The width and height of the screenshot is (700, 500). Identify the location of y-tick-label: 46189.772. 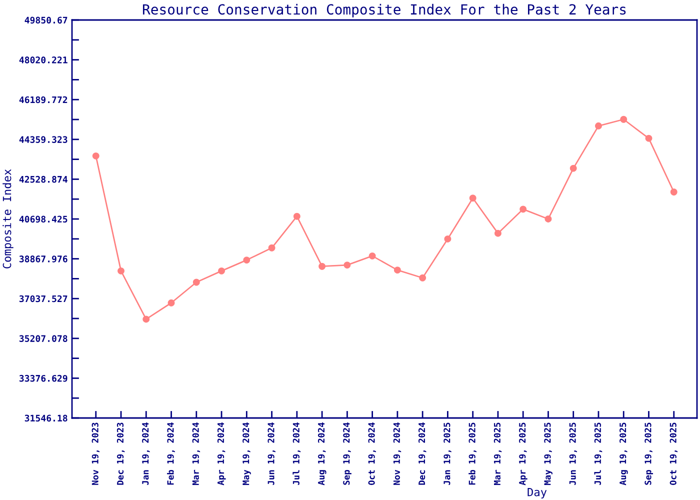
(43, 100).